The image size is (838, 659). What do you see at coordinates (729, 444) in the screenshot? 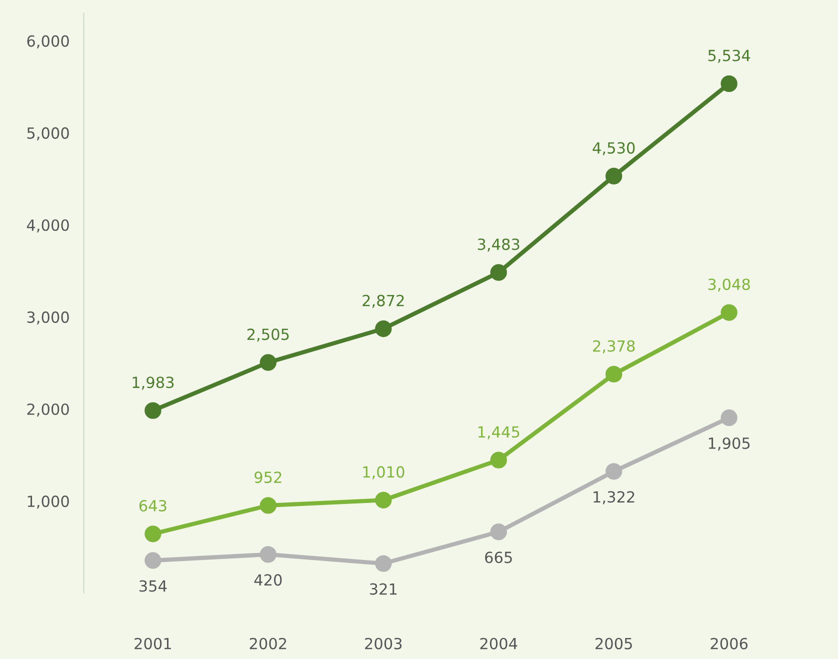
I see `data-label: 1,905` at bounding box center [729, 444].